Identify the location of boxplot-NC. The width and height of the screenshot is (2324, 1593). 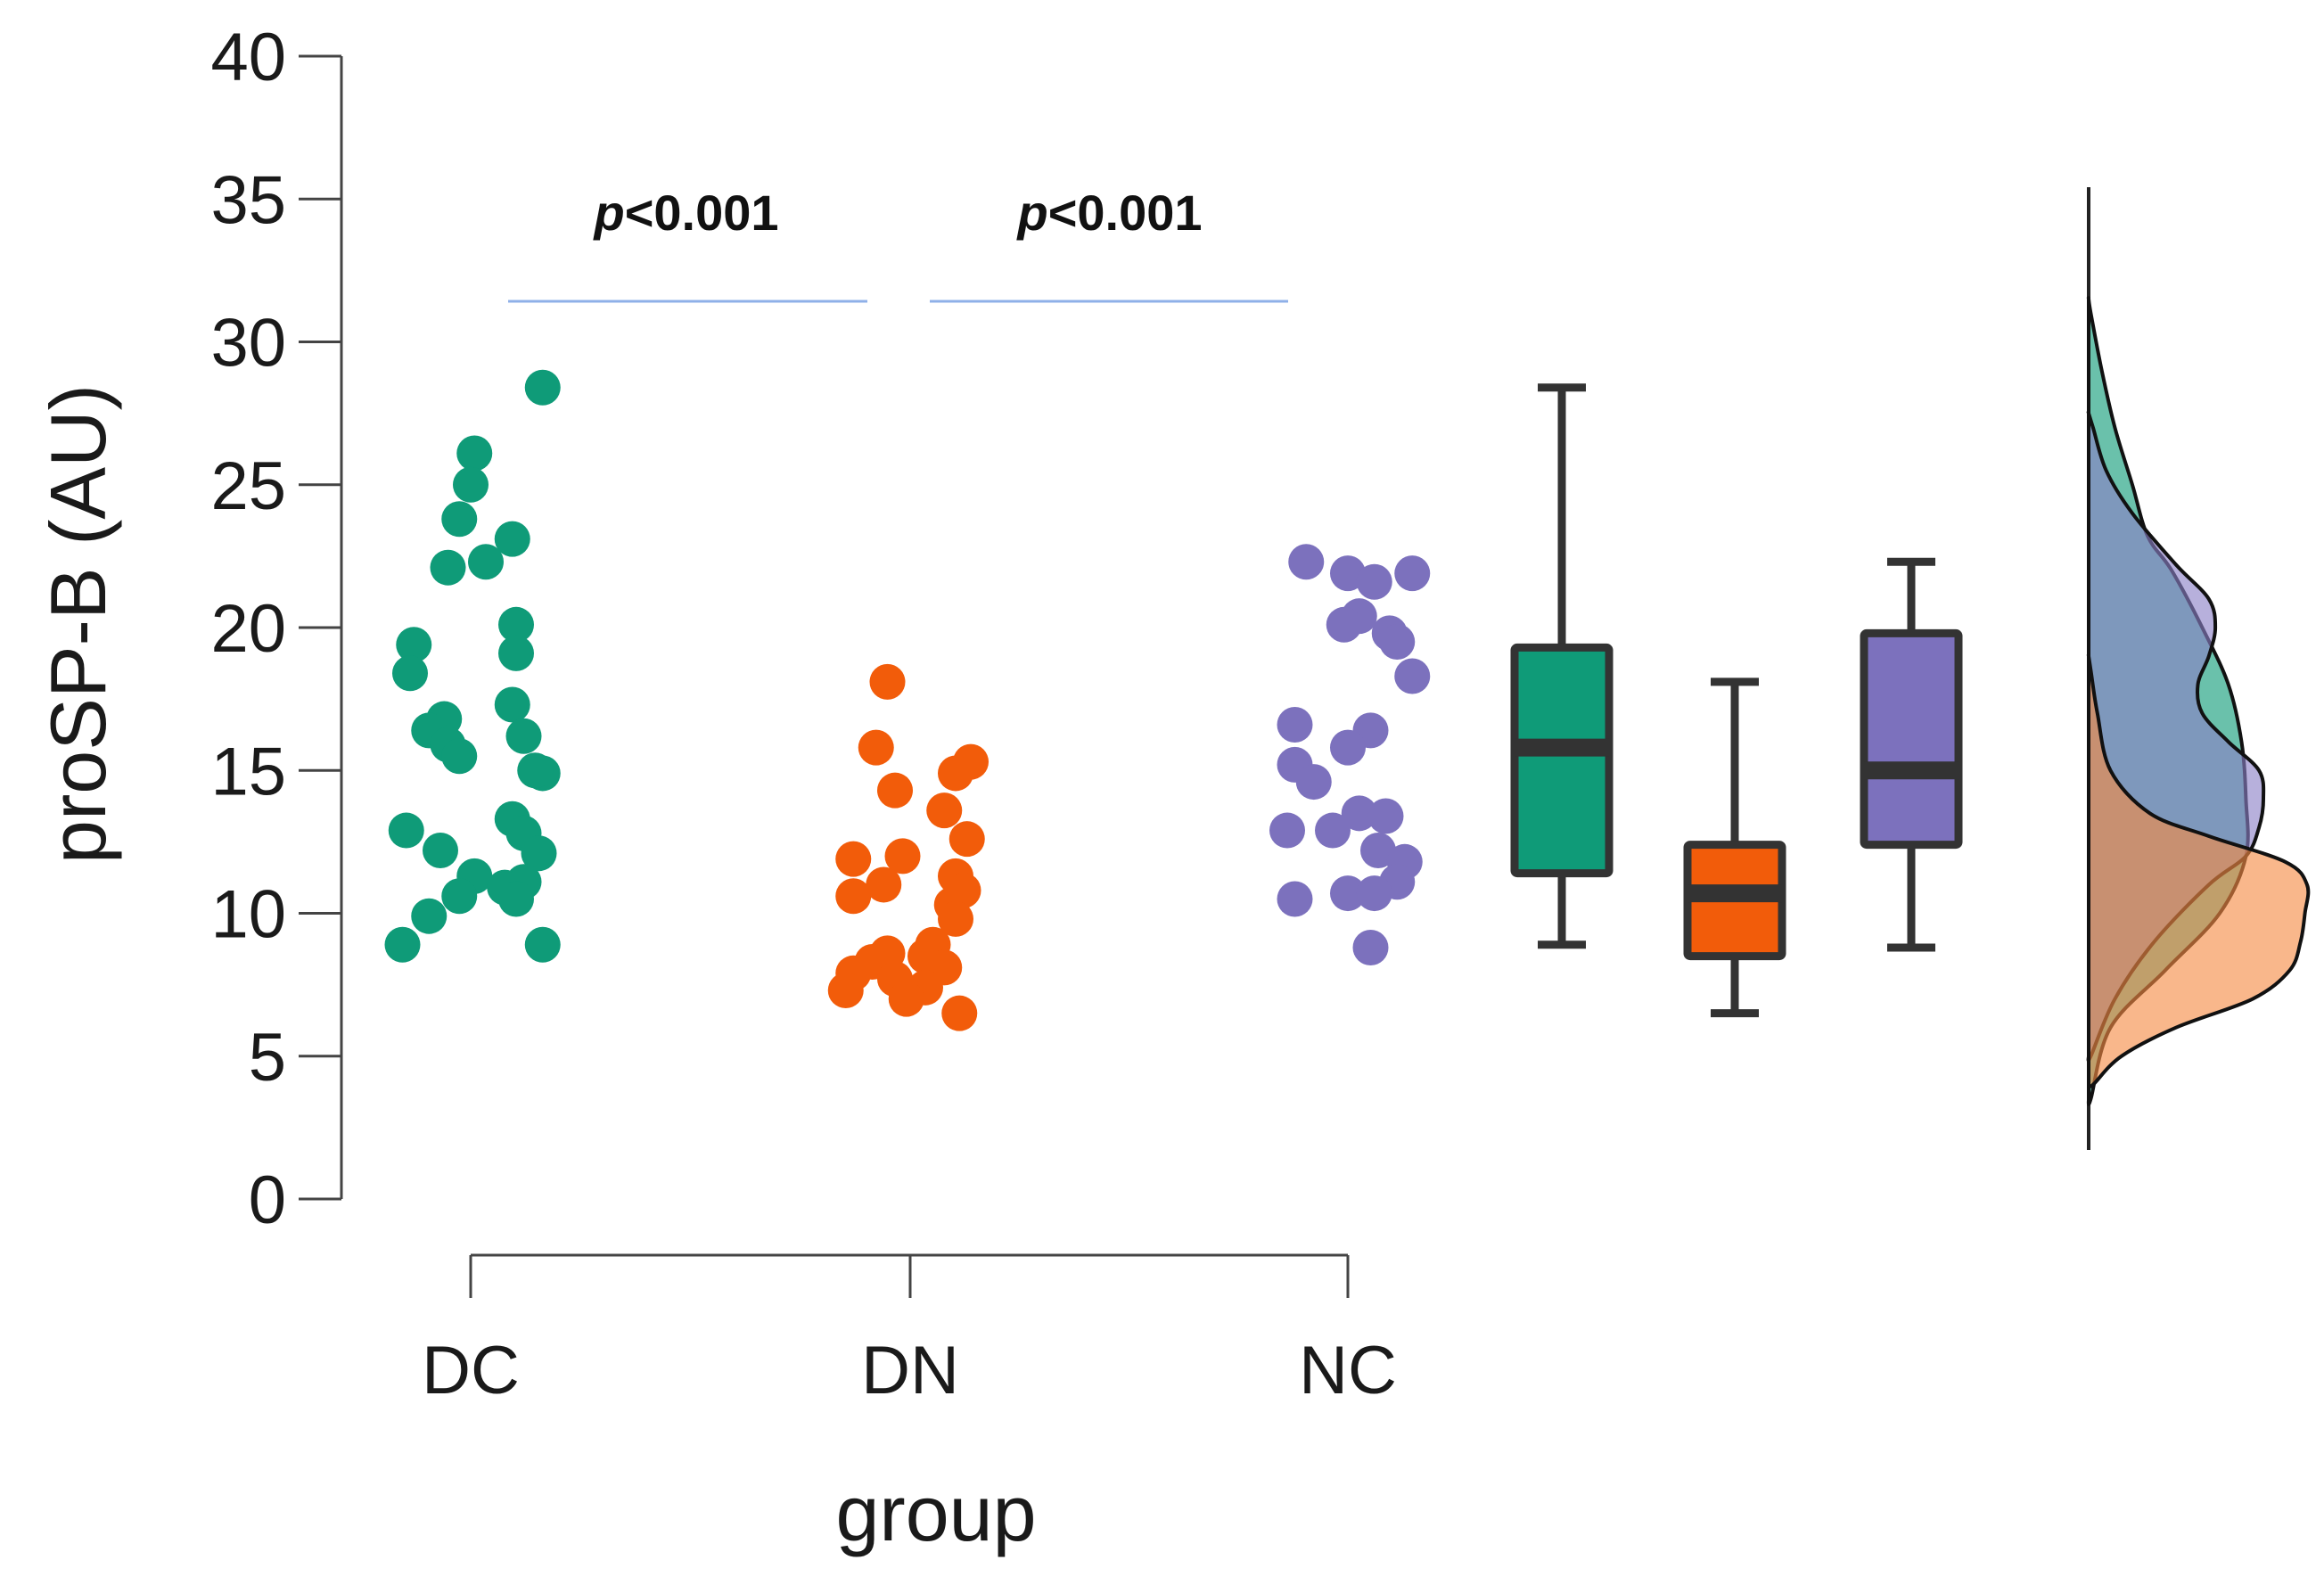
(1911, 754).